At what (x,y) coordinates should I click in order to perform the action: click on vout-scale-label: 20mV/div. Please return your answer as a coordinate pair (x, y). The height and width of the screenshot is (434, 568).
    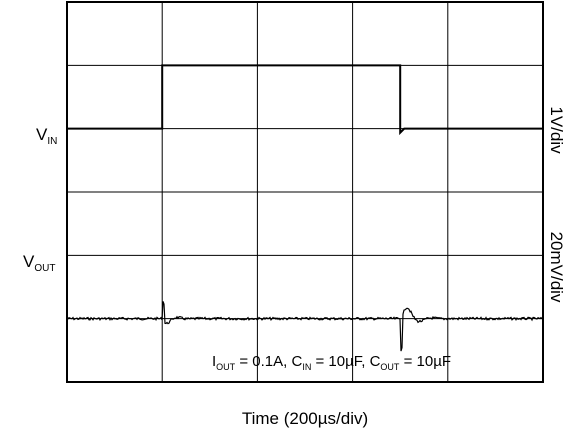
    Looking at the image, I should click on (556, 267).